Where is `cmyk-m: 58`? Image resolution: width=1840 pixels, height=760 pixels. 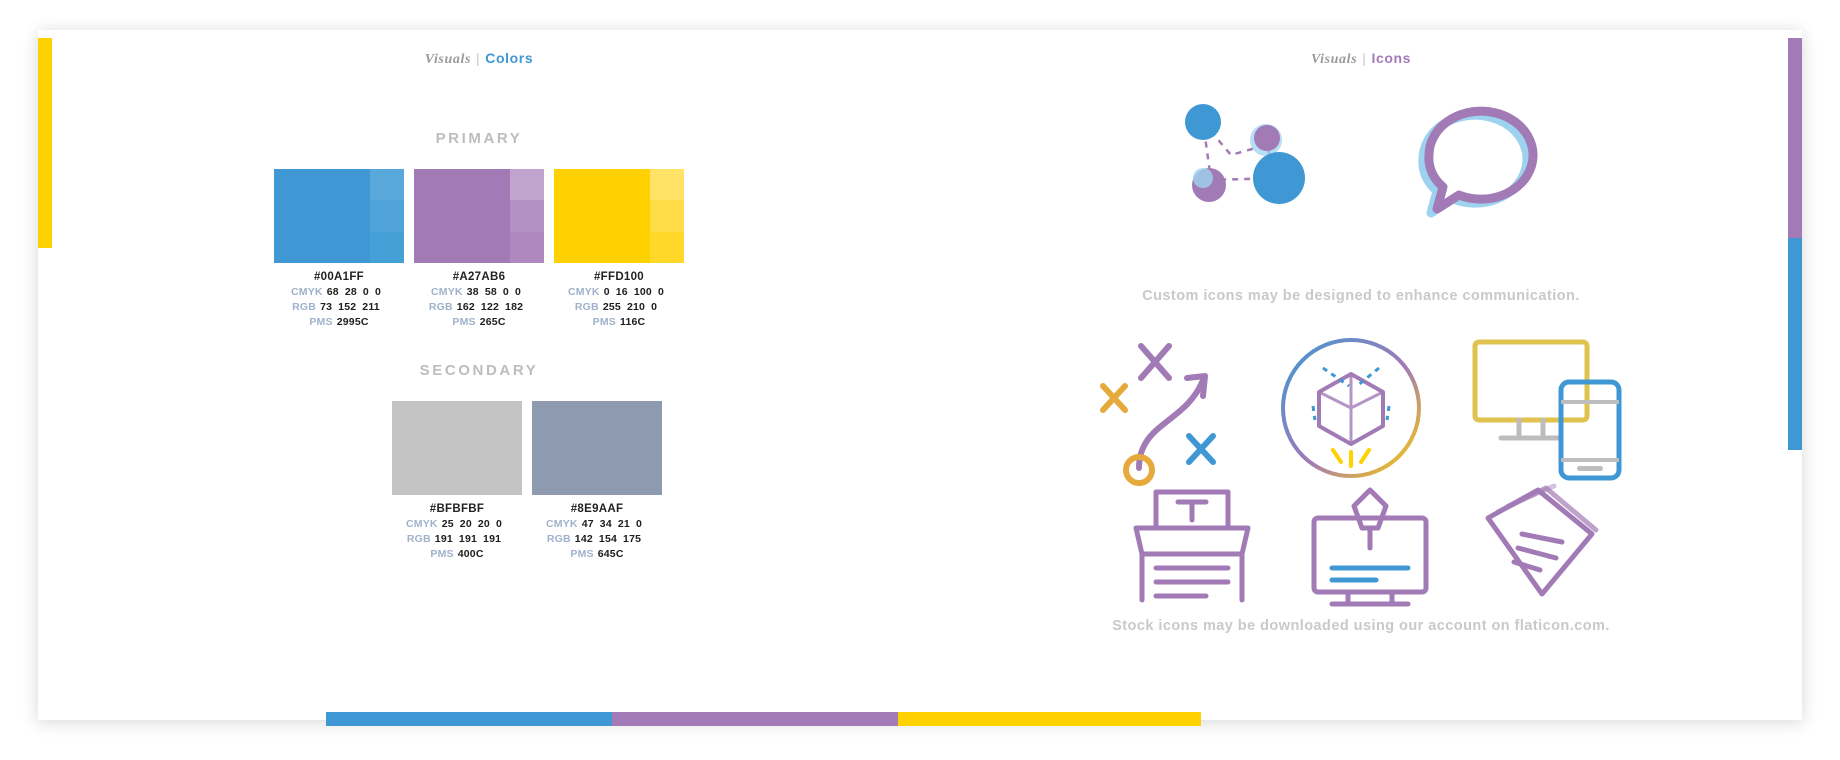 cmyk-m: 58 is located at coordinates (490, 292).